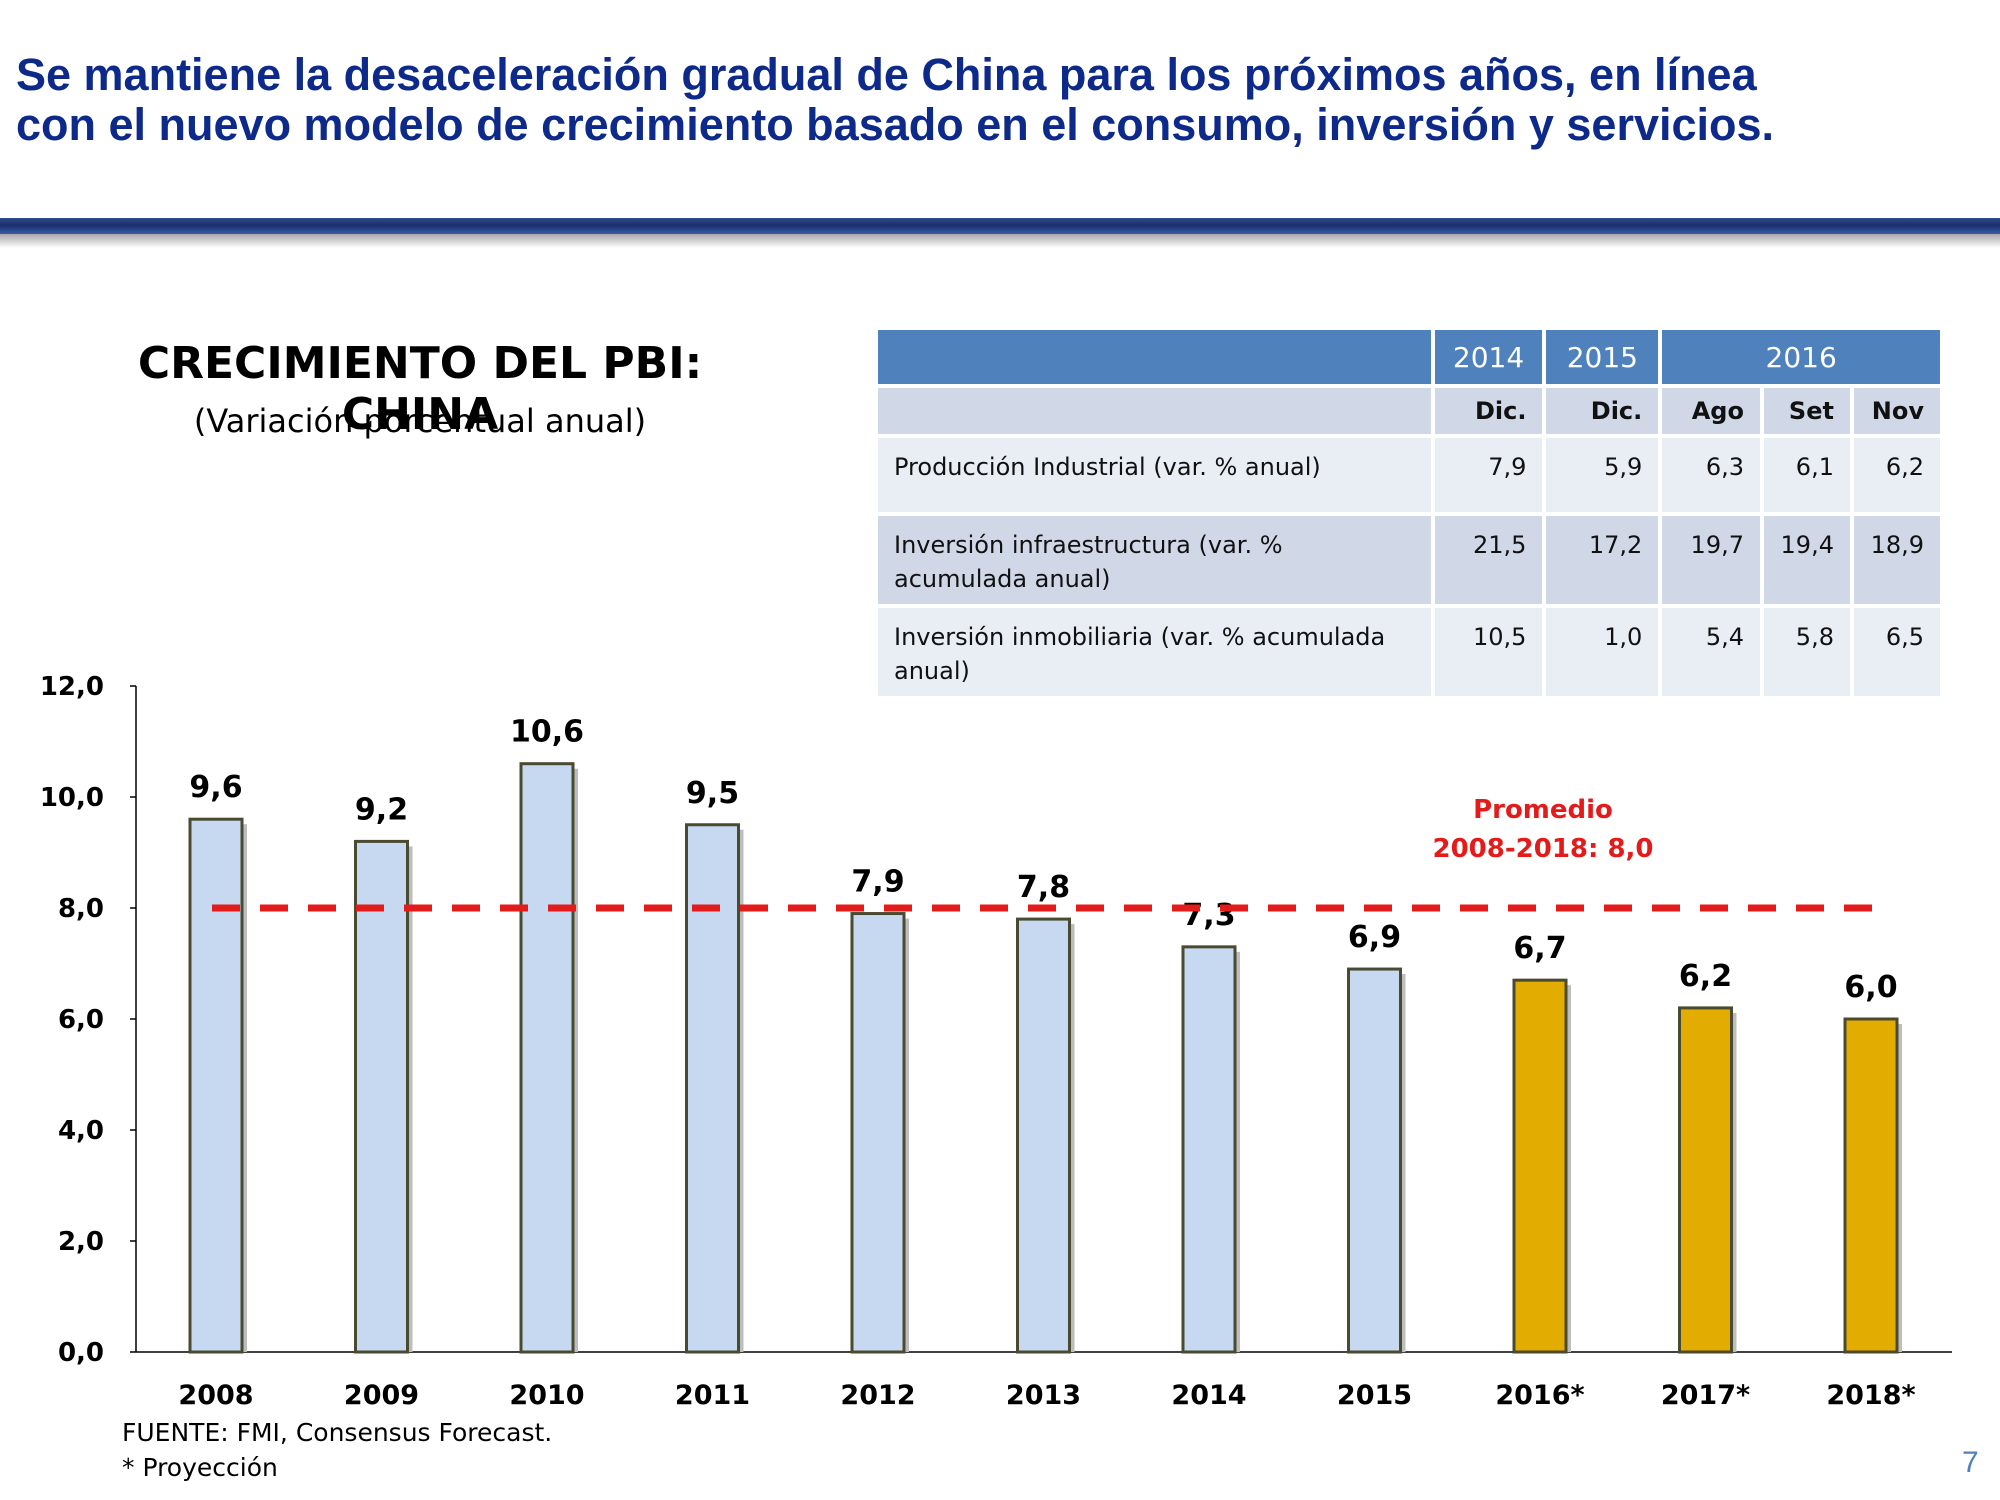 This screenshot has width=2000, height=1500. Describe the element at coordinates (81, 1131) in the screenshot. I see `y-tick-label: 4,0` at that location.